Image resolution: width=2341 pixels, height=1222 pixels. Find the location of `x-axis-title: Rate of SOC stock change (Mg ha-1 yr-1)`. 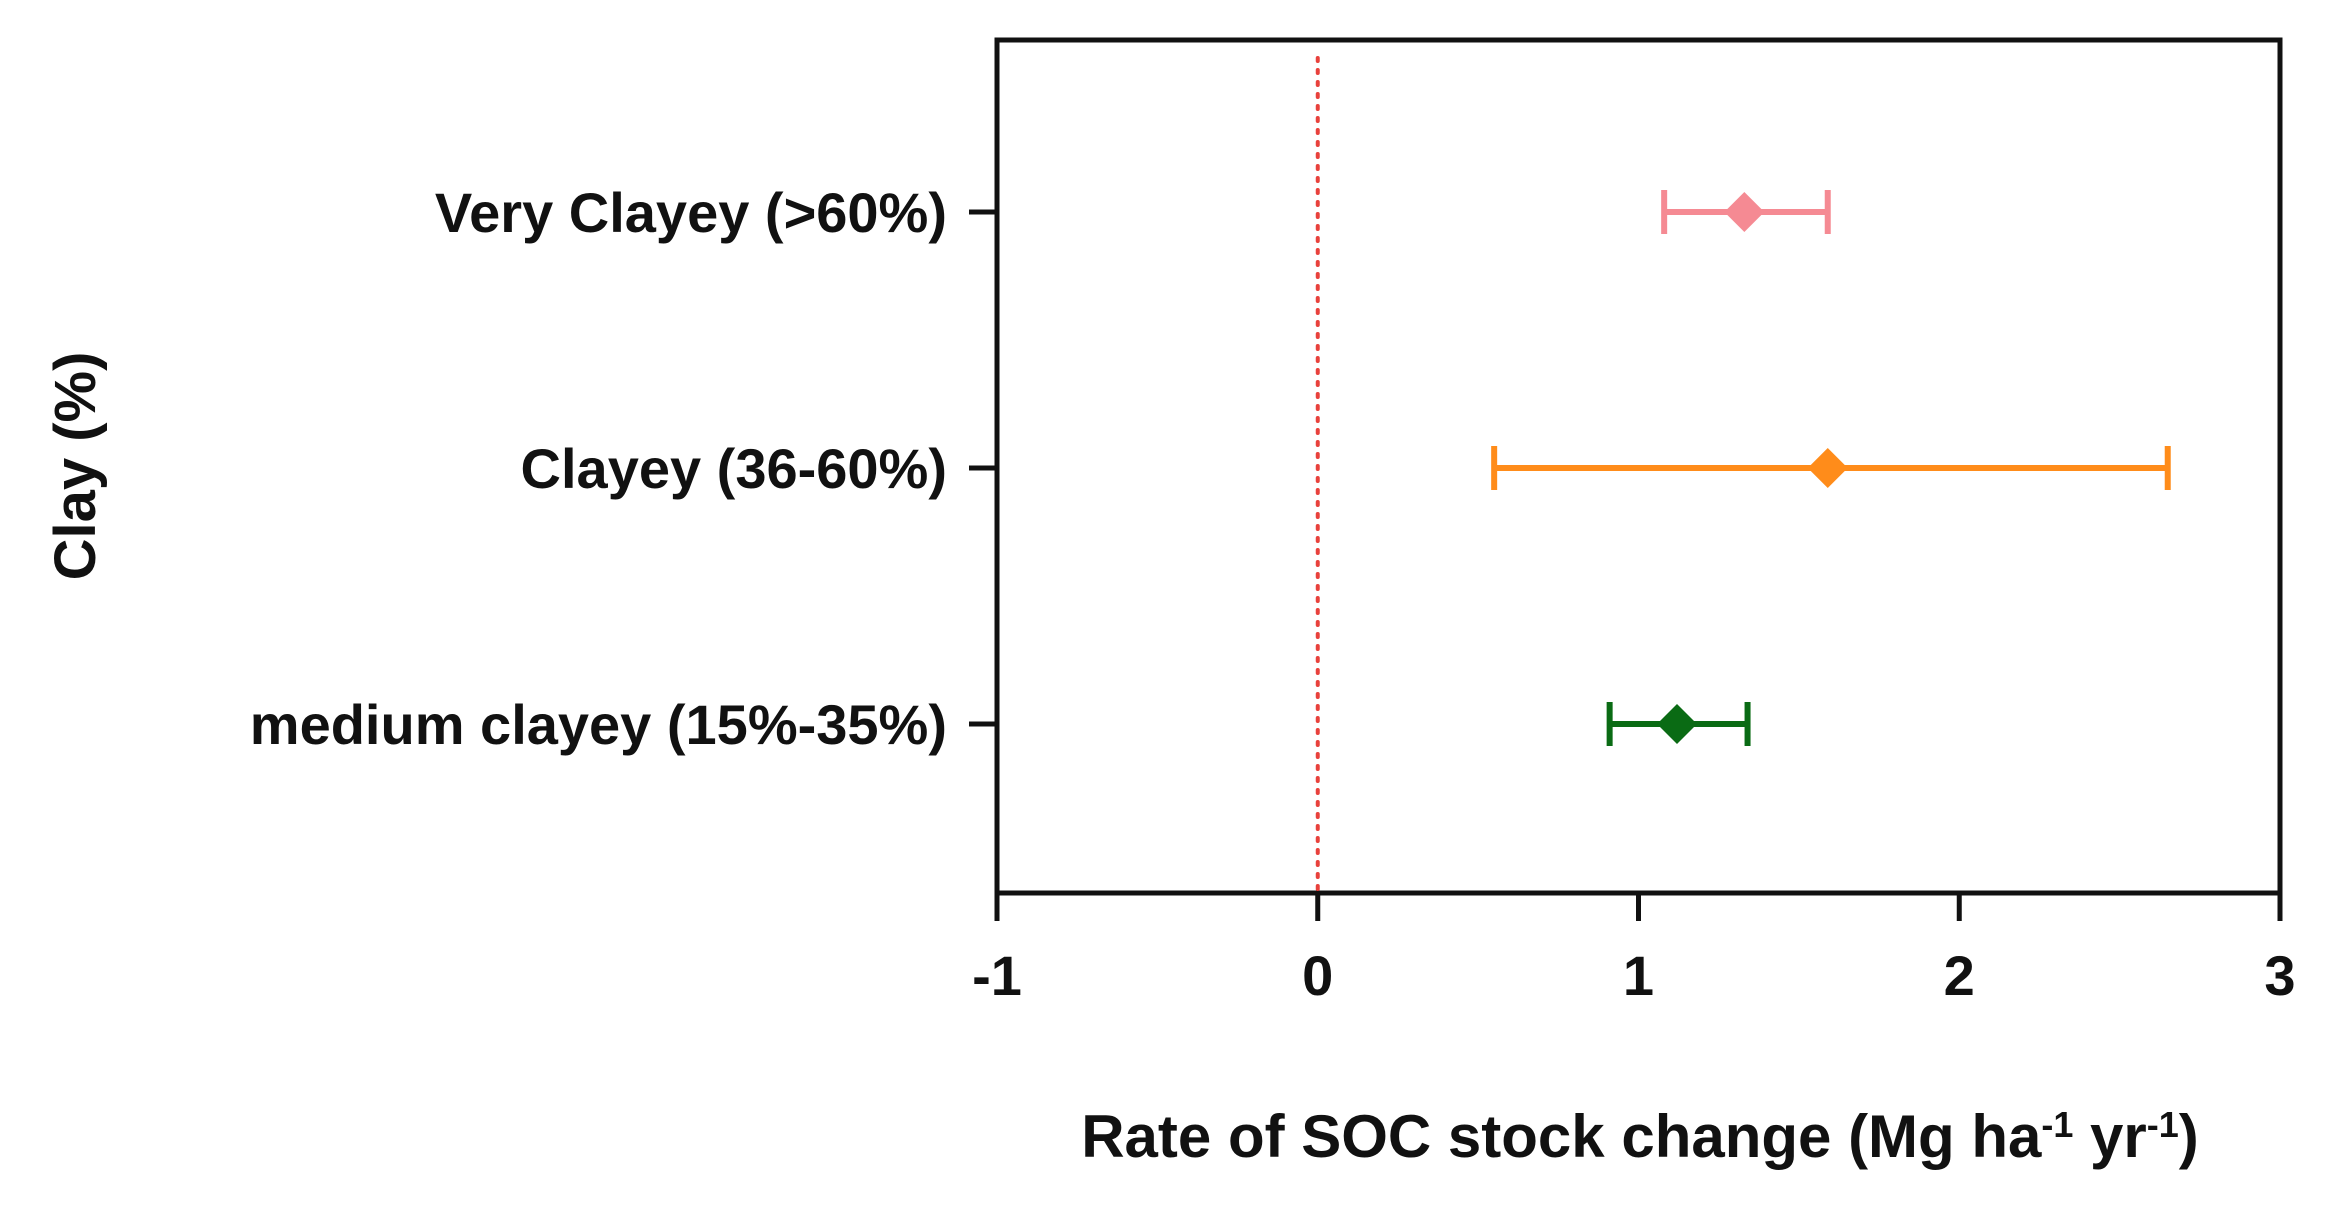

x-axis-title: Rate of SOC stock change (Mg ha-1 yr-1) is located at coordinates (1640, 1136).